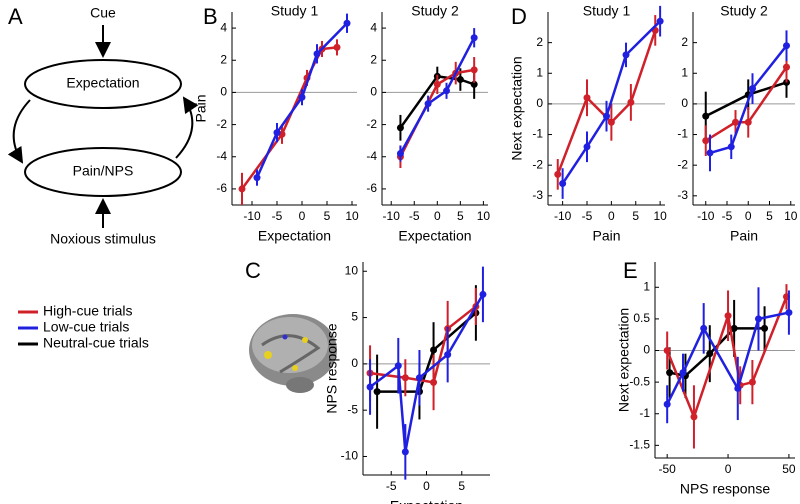 The image size is (800, 504). I want to click on y-tick-label: -1, so click(682, 134).